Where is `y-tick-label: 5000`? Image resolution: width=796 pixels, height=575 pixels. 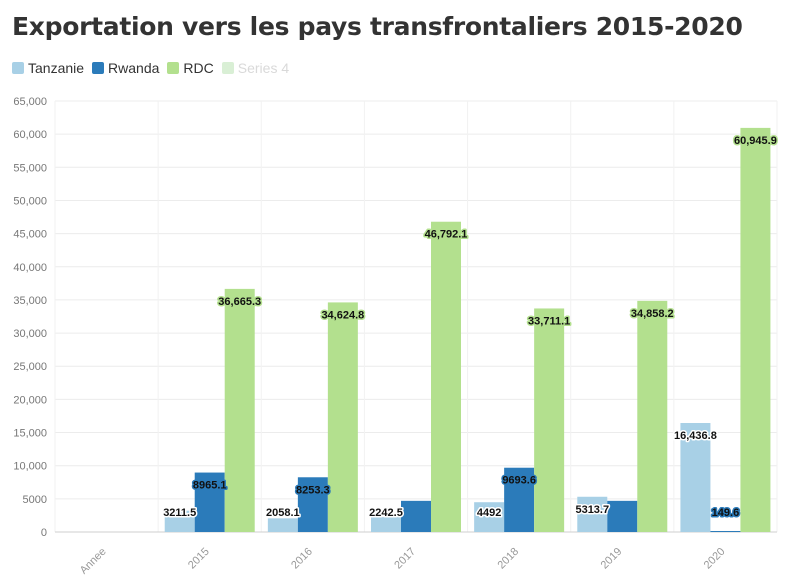 y-tick-label: 5000 is located at coordinates (35, 500).